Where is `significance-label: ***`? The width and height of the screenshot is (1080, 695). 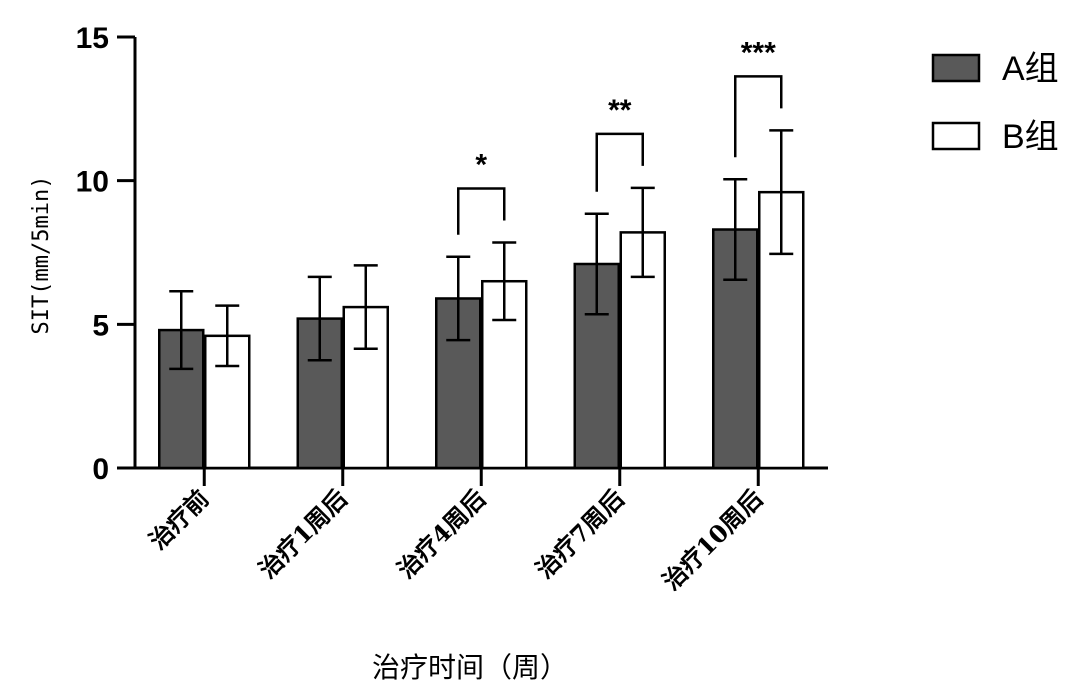 significance-label: *** is located at coordinates (758, 52).